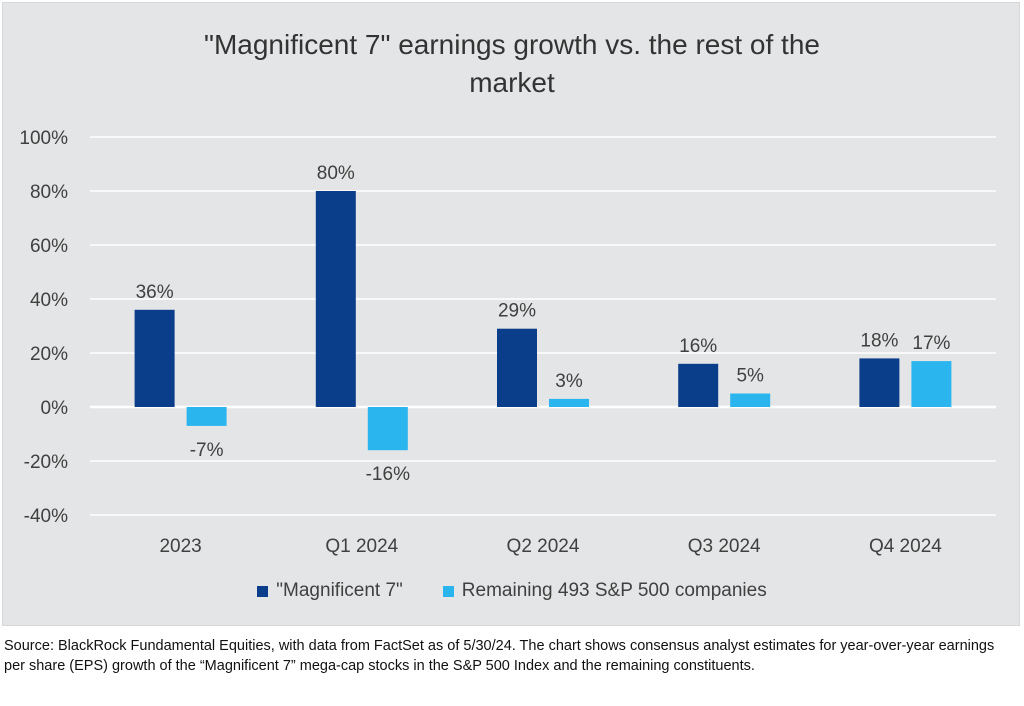  I want to click on x-axis-tick-labels: 2023 Q1 2024 Q2 2024 Q3 2024 Q4 2024, so click(550, 546).